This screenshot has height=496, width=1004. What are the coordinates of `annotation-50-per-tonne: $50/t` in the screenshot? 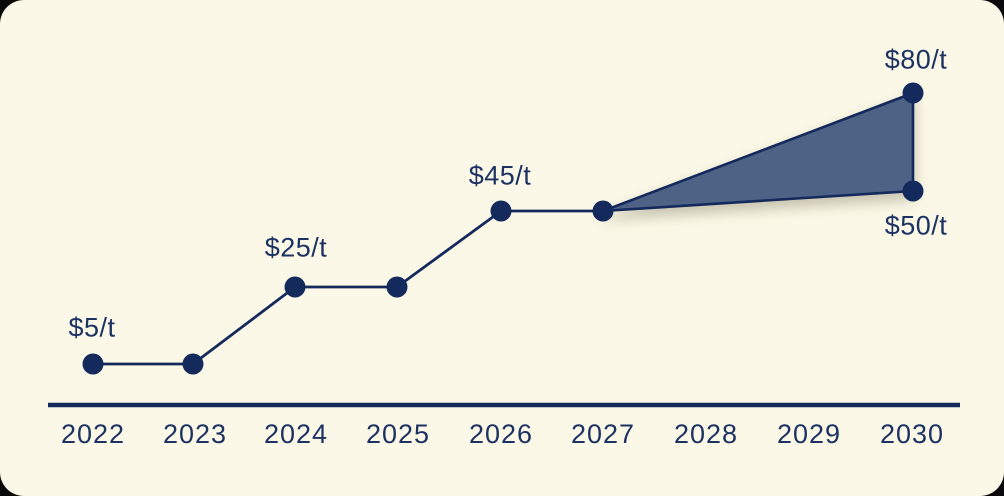 It's located at (916, 225).